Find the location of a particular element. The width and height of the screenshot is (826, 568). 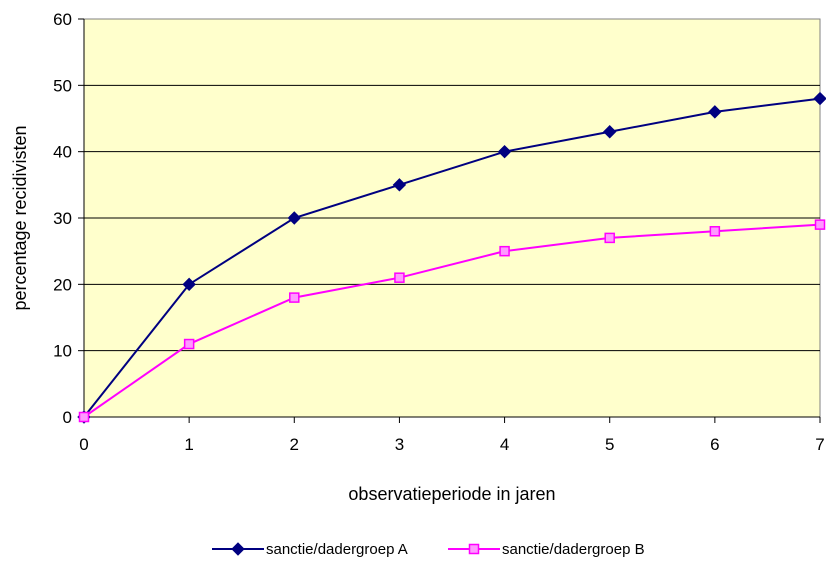

y-tick-label: 20 is located at coordinates (62, 284).